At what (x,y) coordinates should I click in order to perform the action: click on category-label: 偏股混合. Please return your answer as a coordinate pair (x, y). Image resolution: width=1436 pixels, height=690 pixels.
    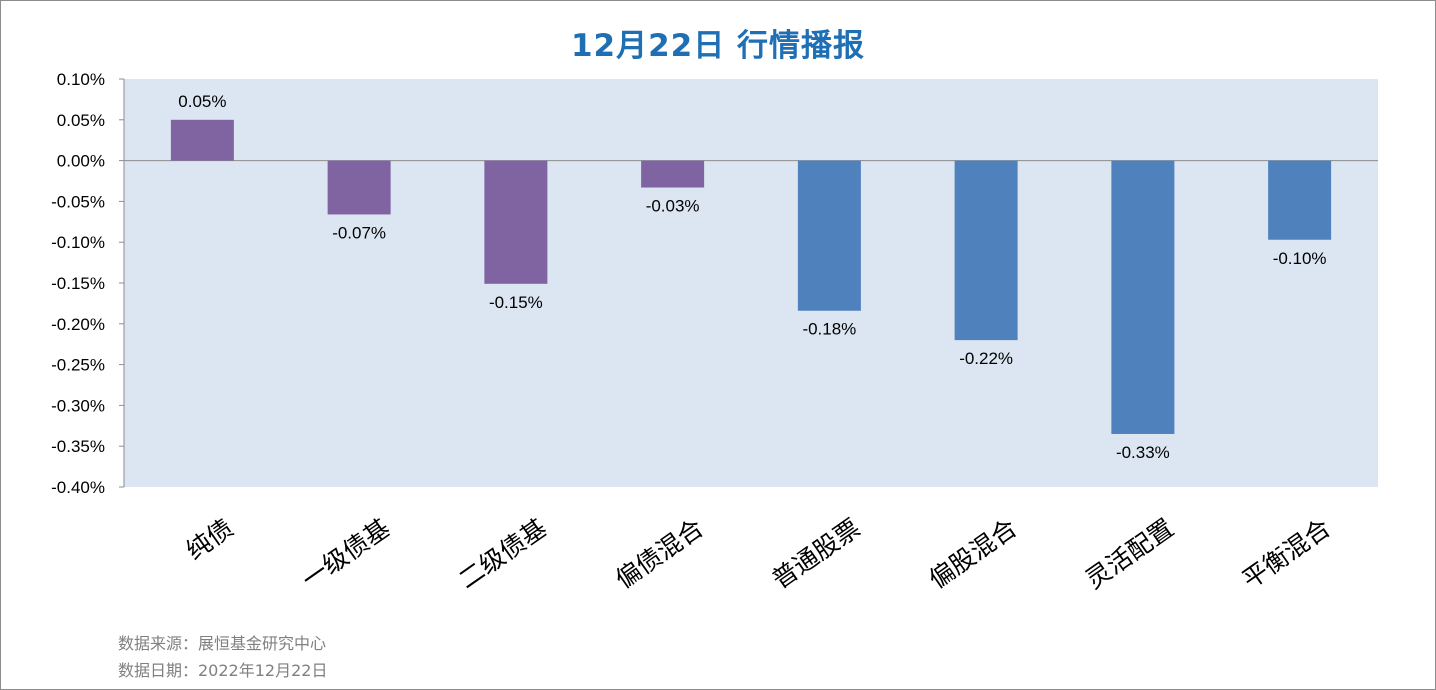
    Looking at the image, I should click on (973, 553).